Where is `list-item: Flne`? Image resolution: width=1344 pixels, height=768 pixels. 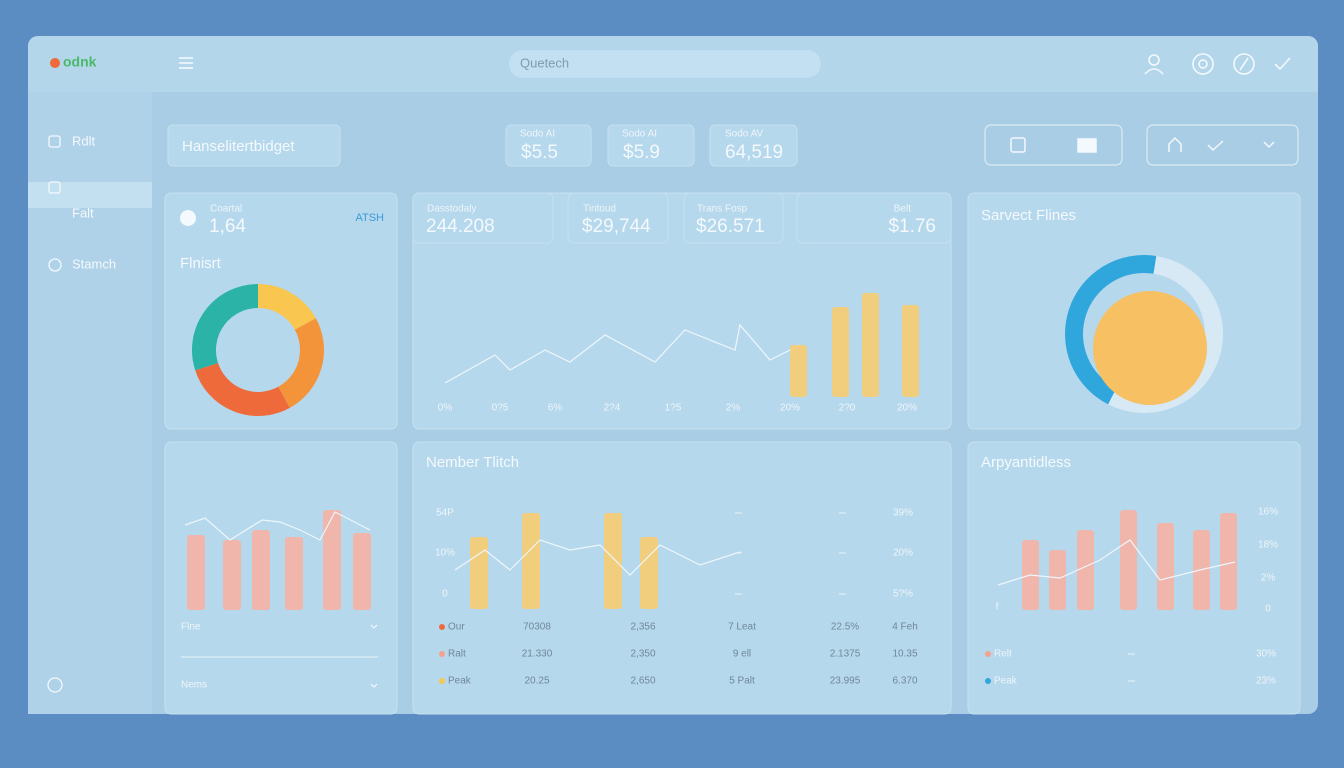
list-item: Flne is located at coordinates (191, 627).